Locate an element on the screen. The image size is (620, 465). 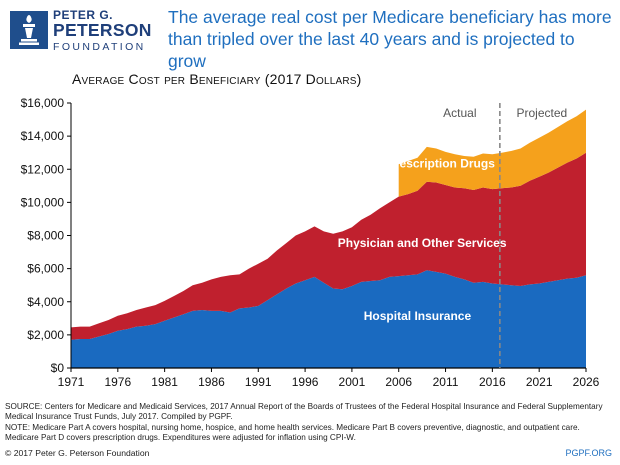
pgpf-logo: PETER G. PETERSON FOUNDATION is located at coordinates (85, 33).